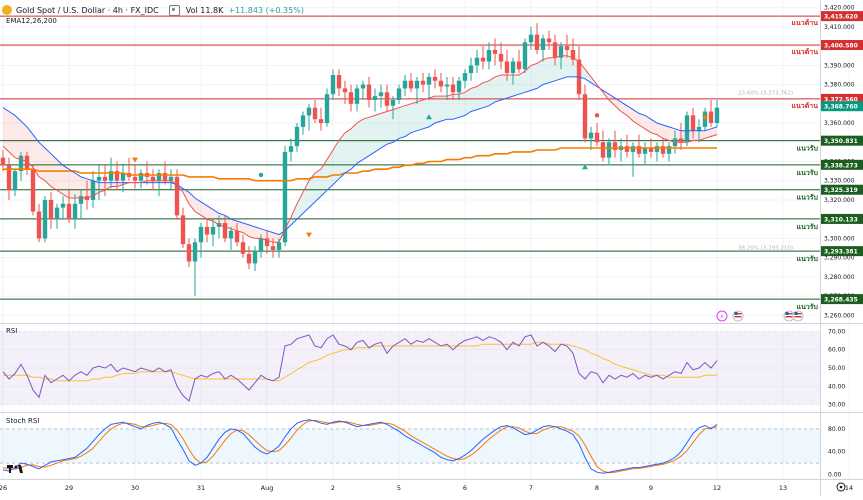 The height and width of the screenshot is (500, 863). Describe the element at coordinates (3, 488) in the screenshot. I see `time-tick-label: 26` at that location.